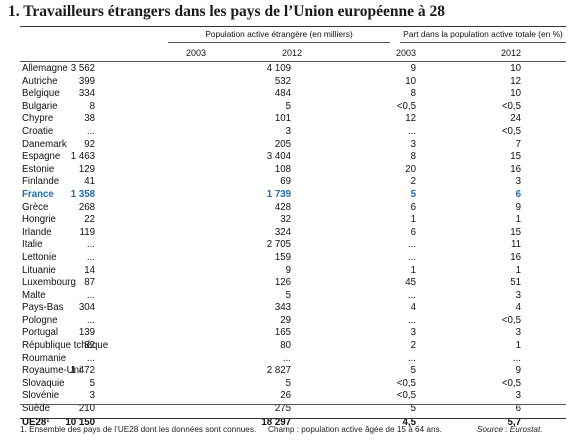 Image resolution: width=583 pixels, height=441 pixels. I want to click on cell-share-2012: 3, so click(518, 396).